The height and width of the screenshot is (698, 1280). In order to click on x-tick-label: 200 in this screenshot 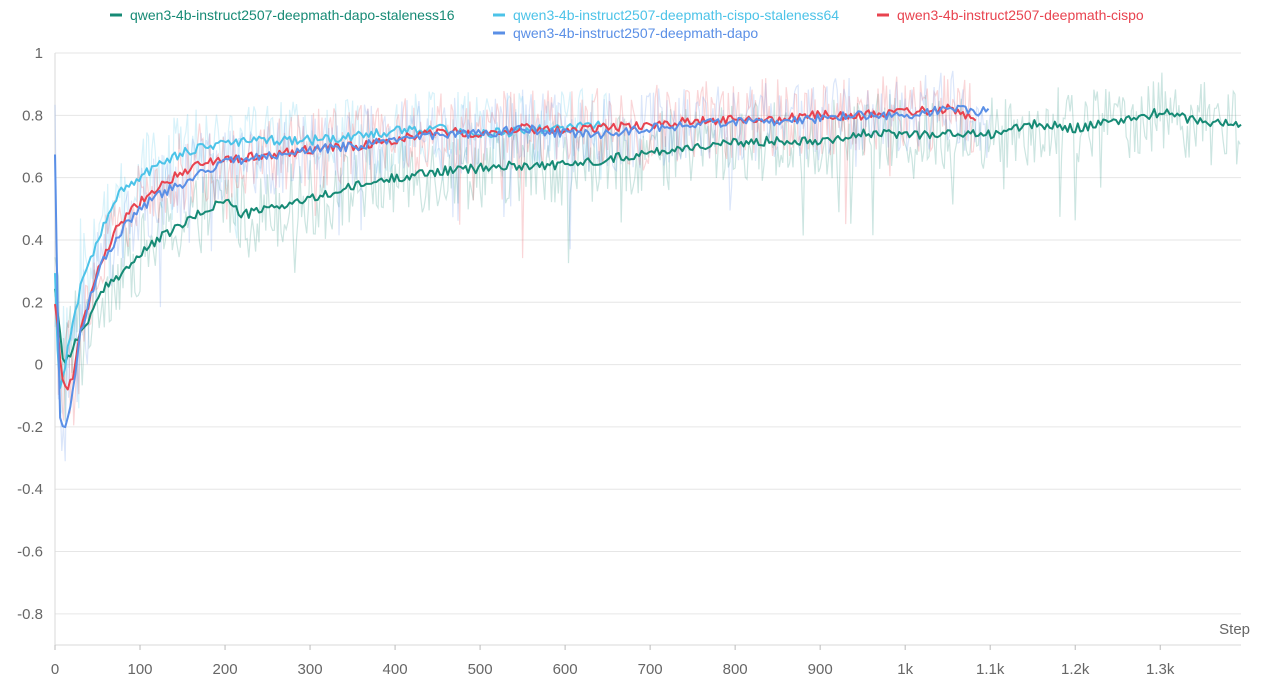, I will do `click(225, 669)`.